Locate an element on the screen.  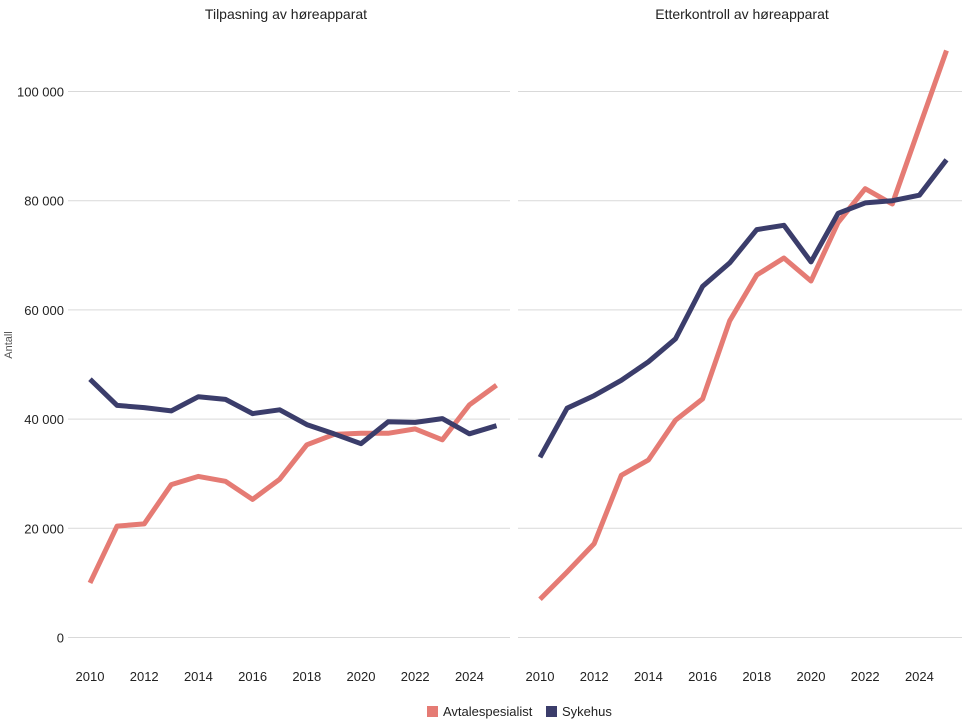
y-tick-label: 40 000 is located at coordinates (44, 419).